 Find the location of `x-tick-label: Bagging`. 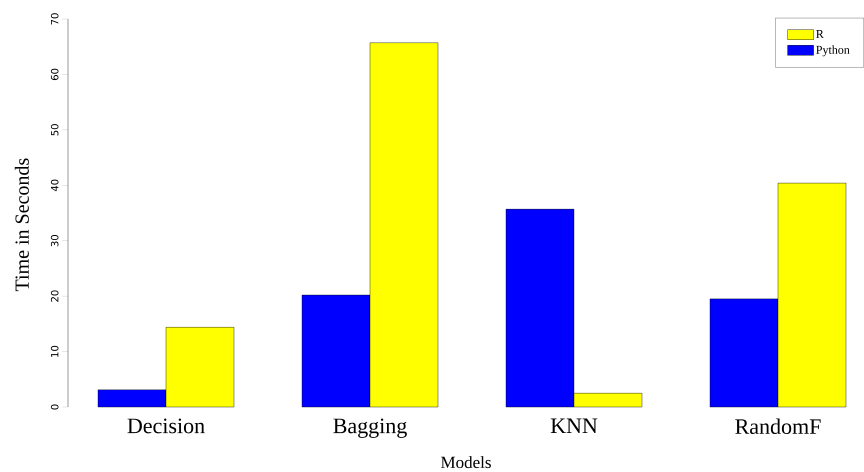

x-tick-label: Bagging is located at coordinates (370, 428).